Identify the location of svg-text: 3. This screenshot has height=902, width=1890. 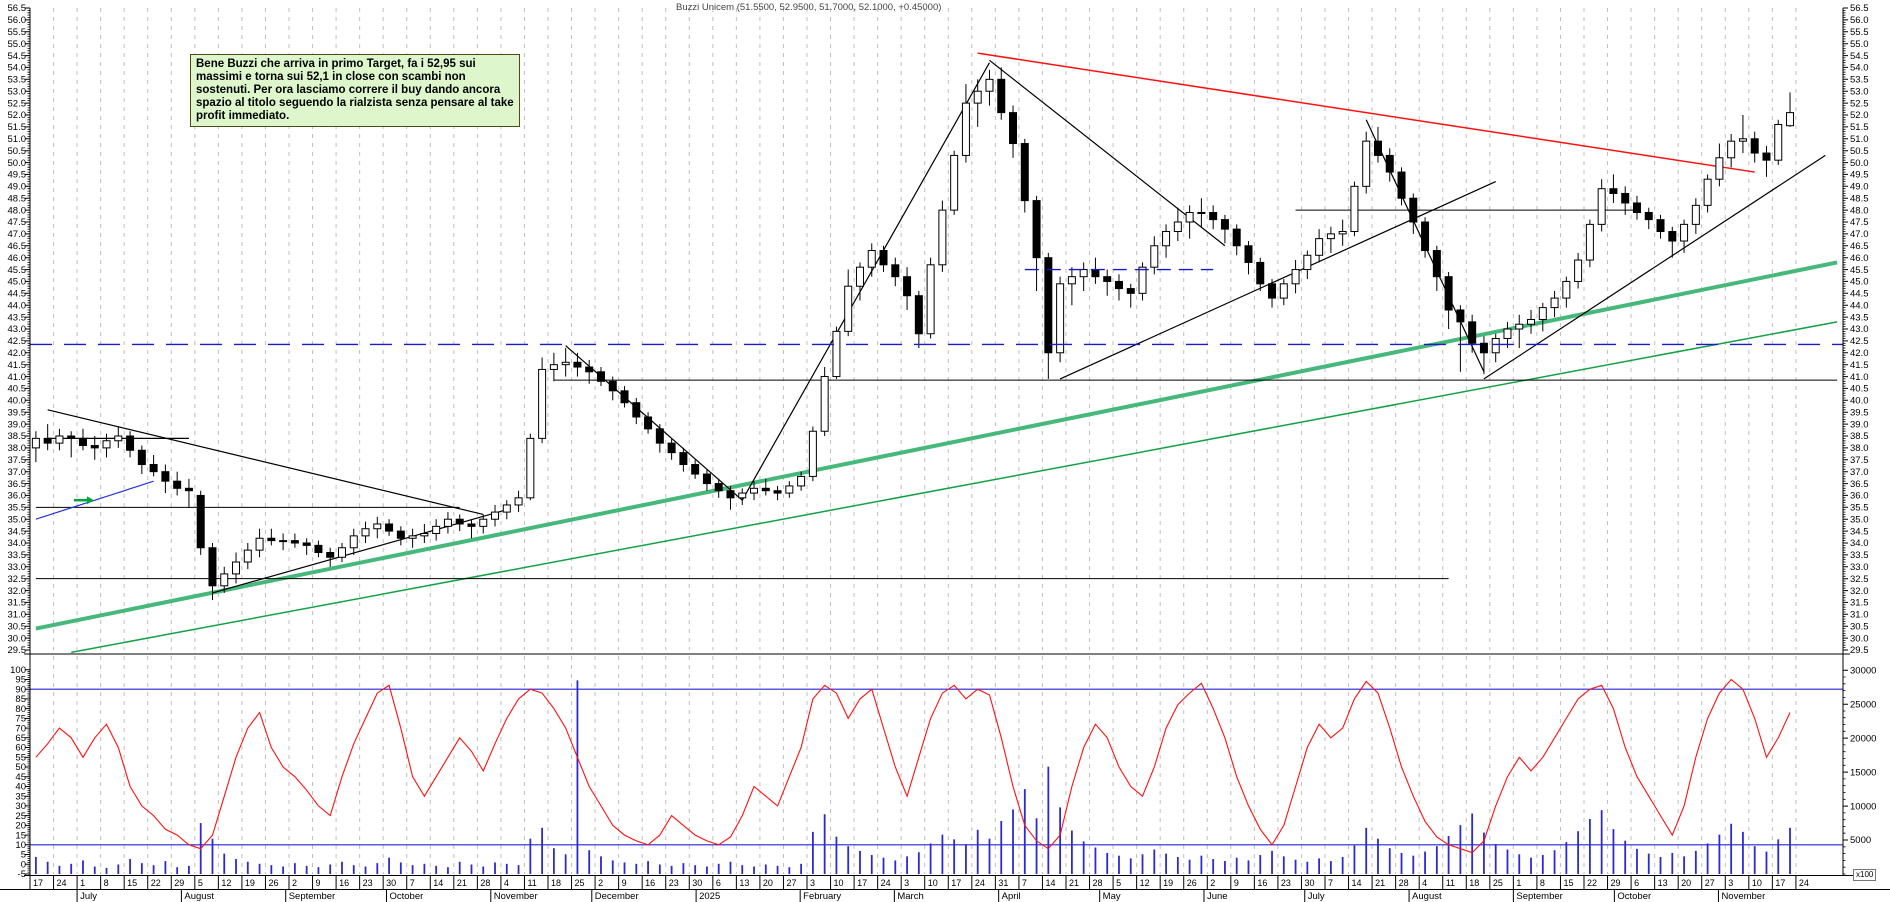
(812, 883).